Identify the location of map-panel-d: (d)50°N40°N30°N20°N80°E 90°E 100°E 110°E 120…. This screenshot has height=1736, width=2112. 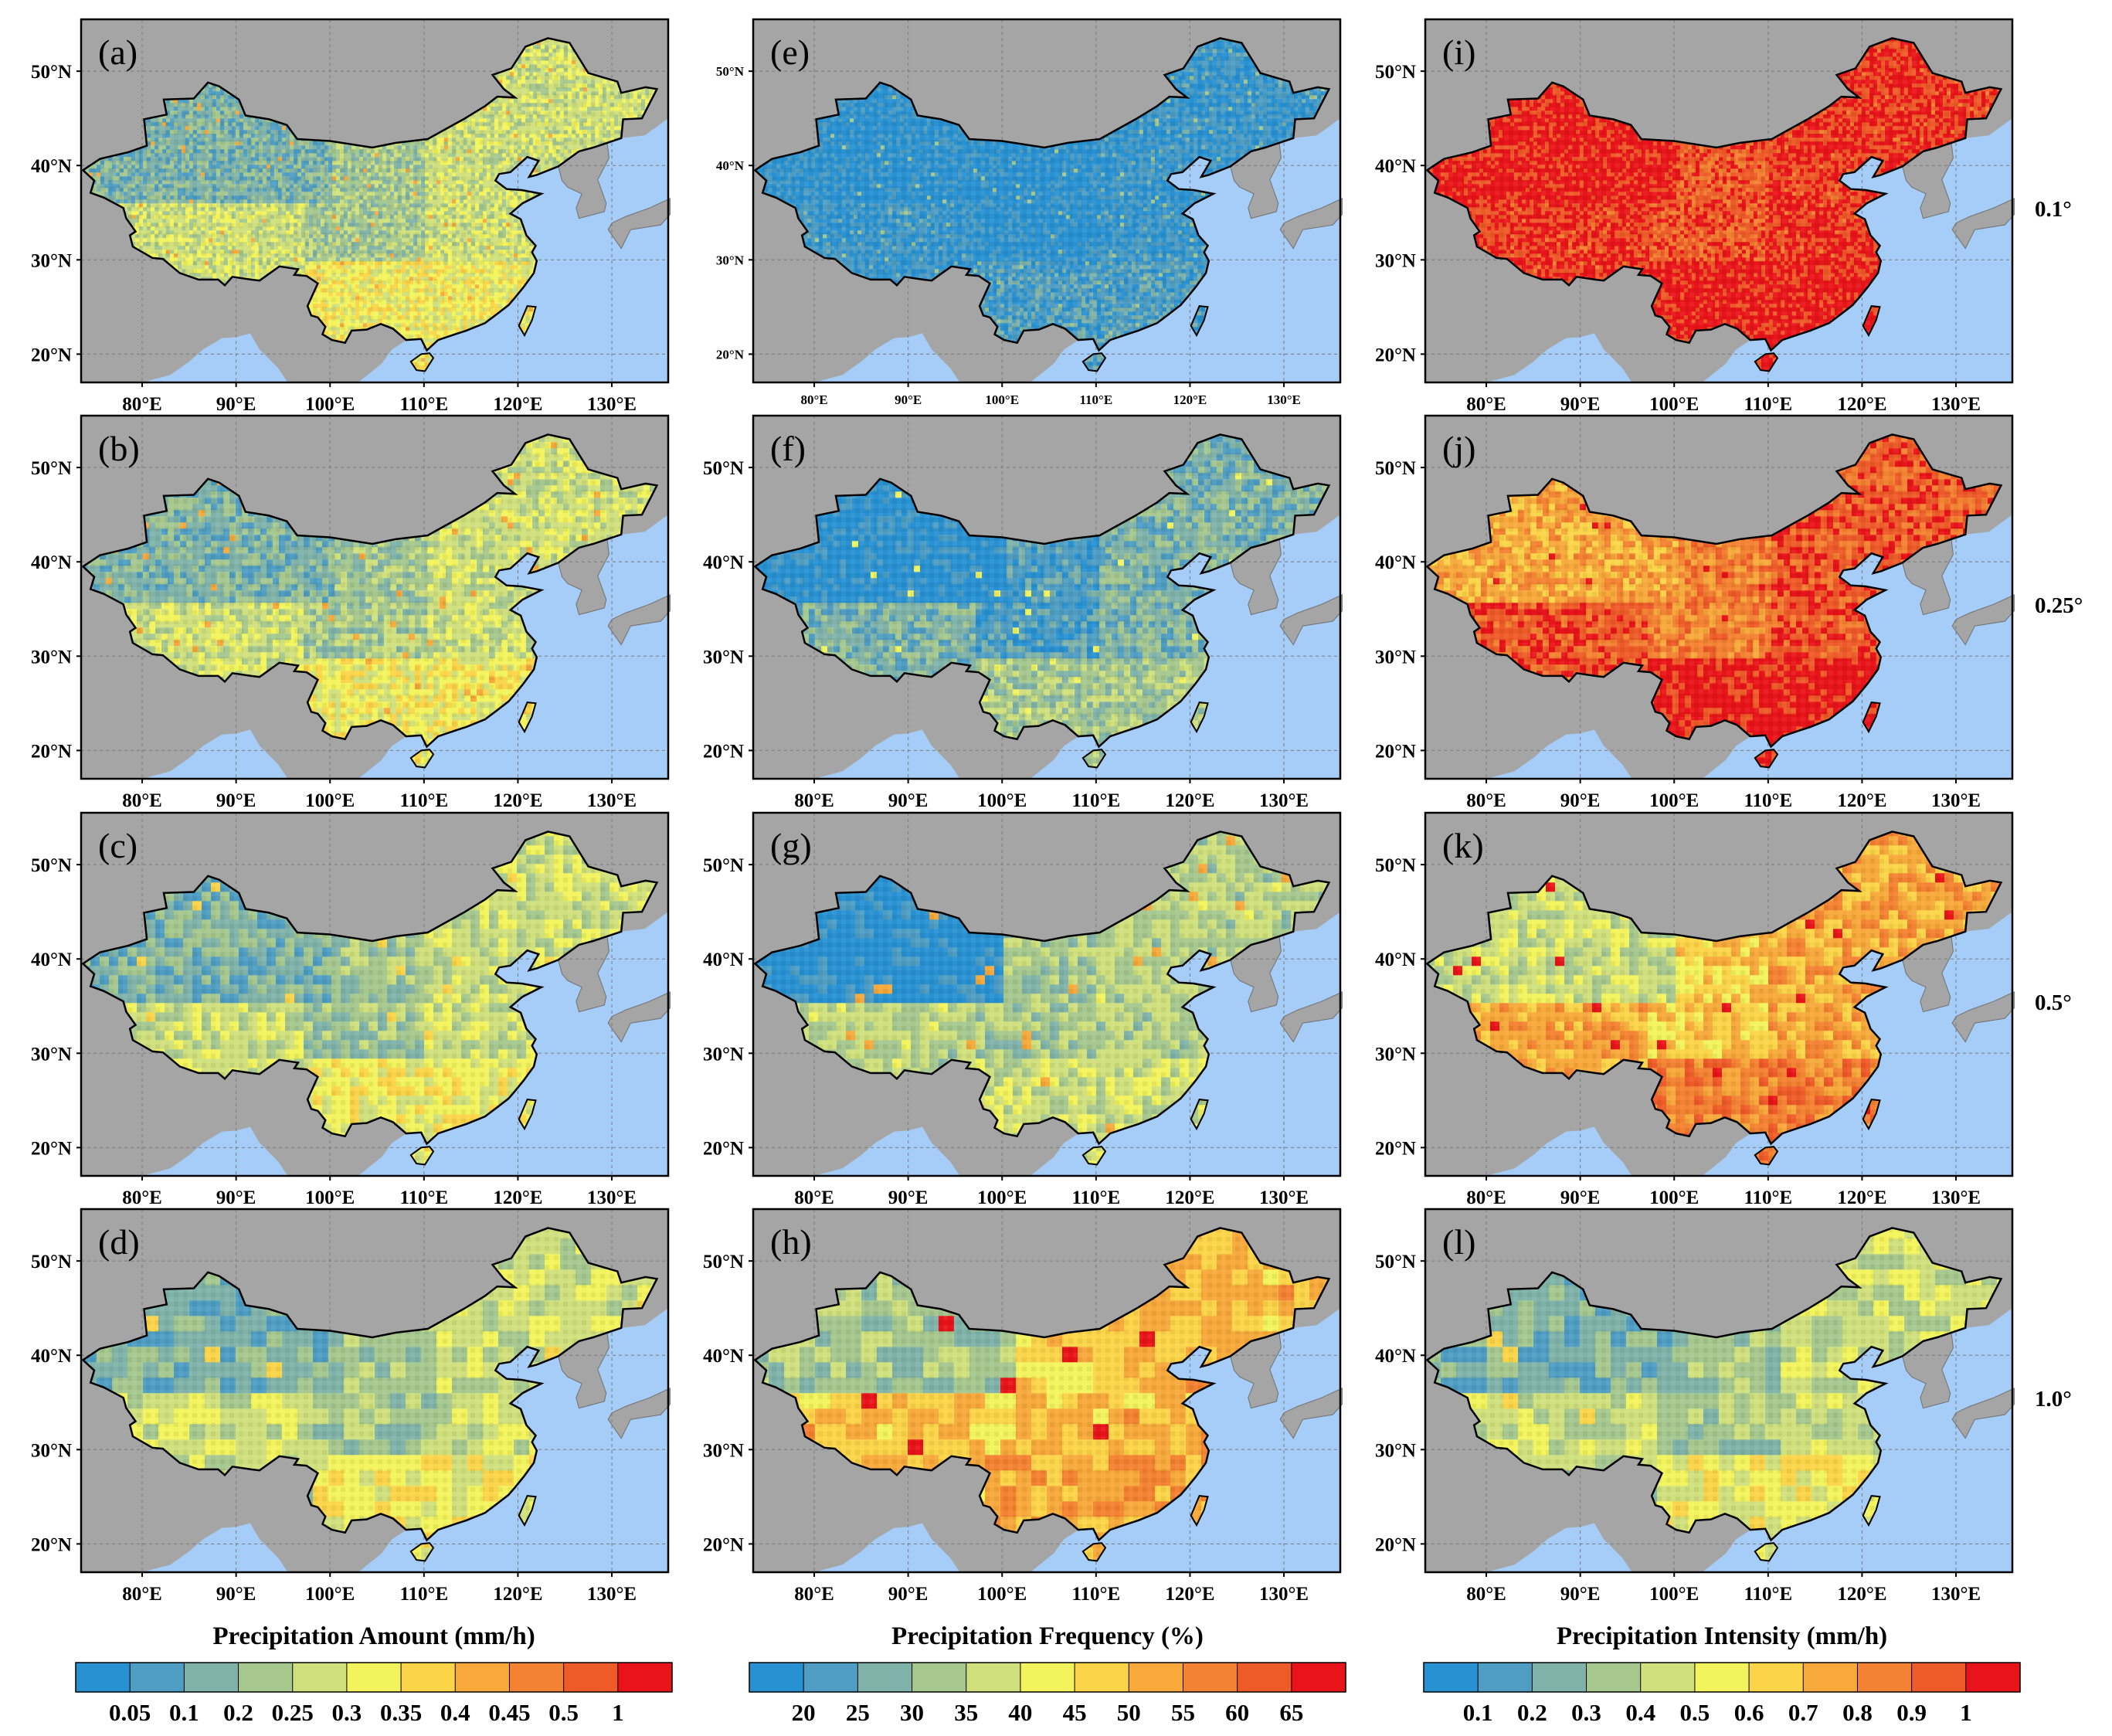
(350, 1407).